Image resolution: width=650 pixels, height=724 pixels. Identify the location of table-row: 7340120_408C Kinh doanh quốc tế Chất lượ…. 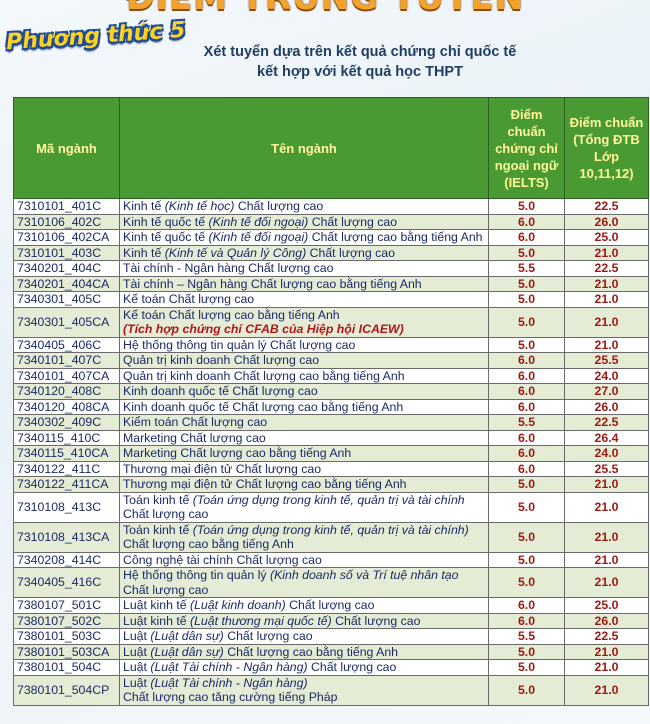
(331, 391).